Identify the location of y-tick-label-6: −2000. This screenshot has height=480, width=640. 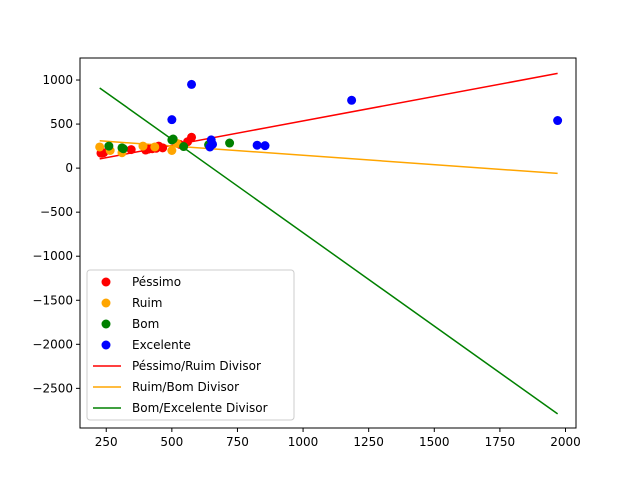
(52, 344).